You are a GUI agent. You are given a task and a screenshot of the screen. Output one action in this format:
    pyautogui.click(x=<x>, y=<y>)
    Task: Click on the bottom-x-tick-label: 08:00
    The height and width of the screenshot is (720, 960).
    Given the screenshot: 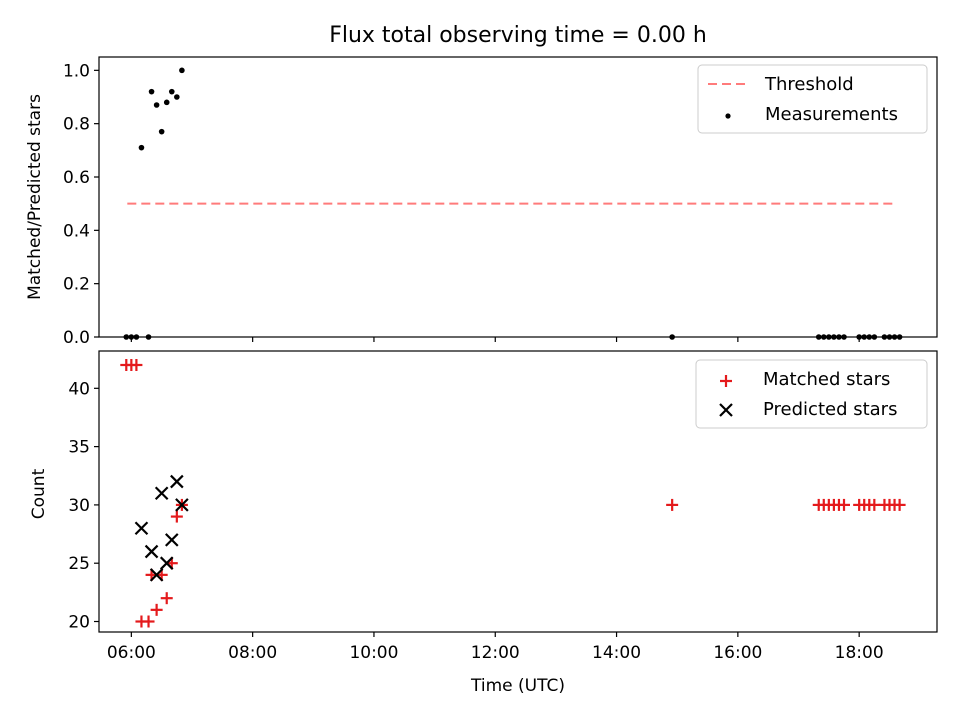 What is the action you would take?
    pyautogui.click(x=252, y=653)
    